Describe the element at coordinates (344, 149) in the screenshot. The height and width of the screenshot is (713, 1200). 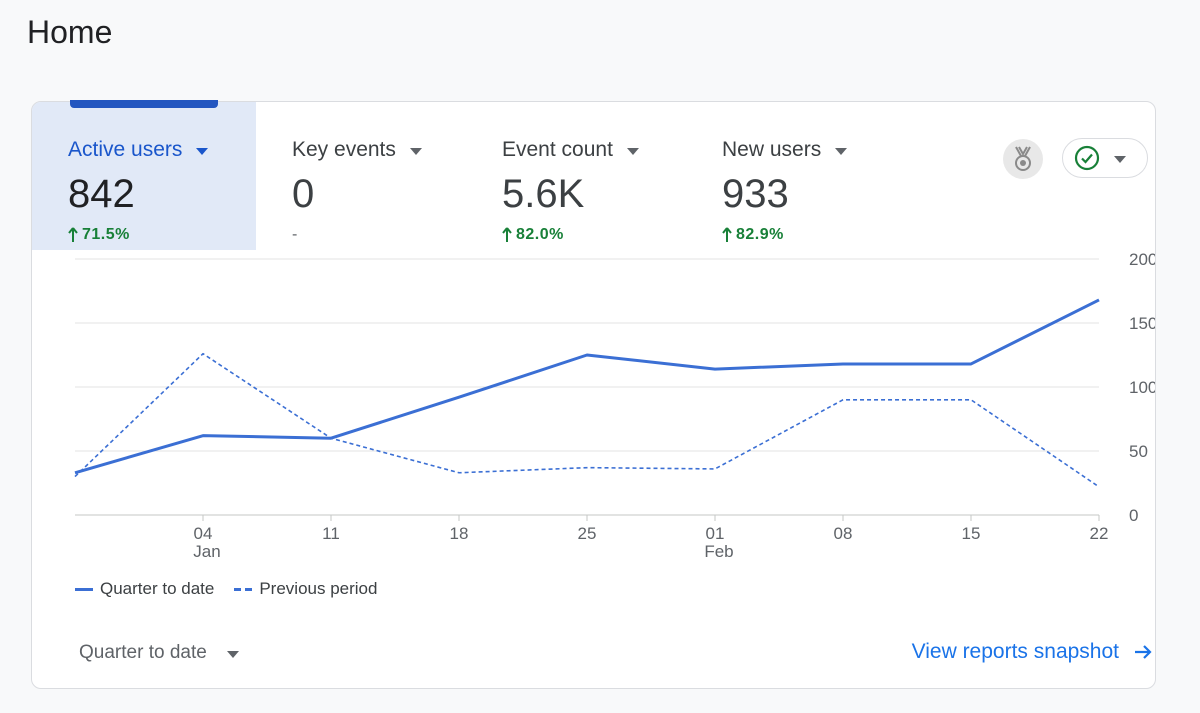
I see `metric-label-text: Key events` at that location.